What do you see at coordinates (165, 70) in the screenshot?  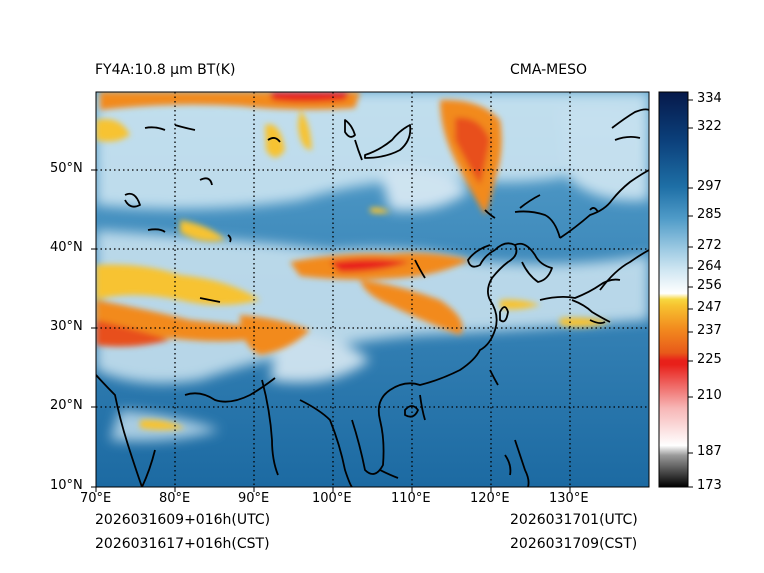 I see `map-title: FY4A:10.8 µm BT(K)` at bounding box center [165, 70].